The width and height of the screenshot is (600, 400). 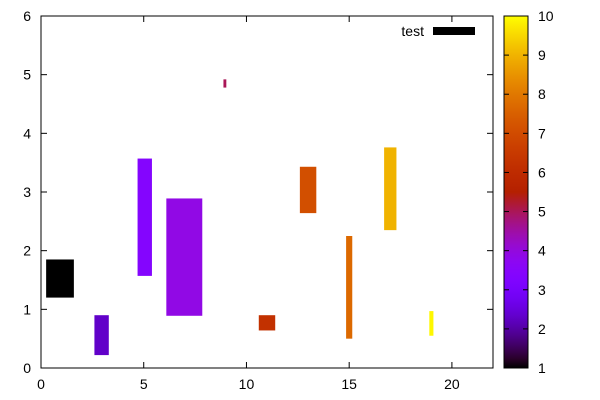 What do you see at coordinates (27, 16) in the screenshot?
I see `y-tick-label: 6` at bounding box center [27, 16].